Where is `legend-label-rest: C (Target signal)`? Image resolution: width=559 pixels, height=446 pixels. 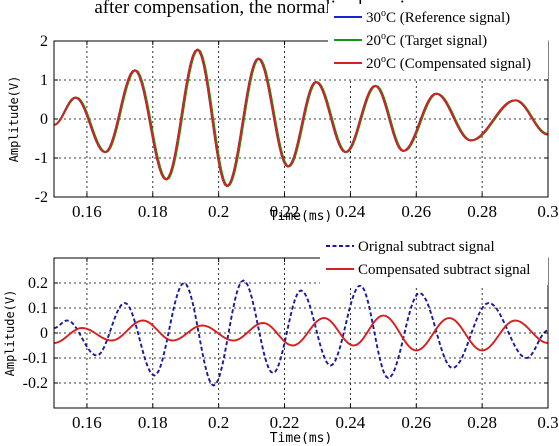 legend-label-rest: C (Target signal) is located at coordinates (436, 41).